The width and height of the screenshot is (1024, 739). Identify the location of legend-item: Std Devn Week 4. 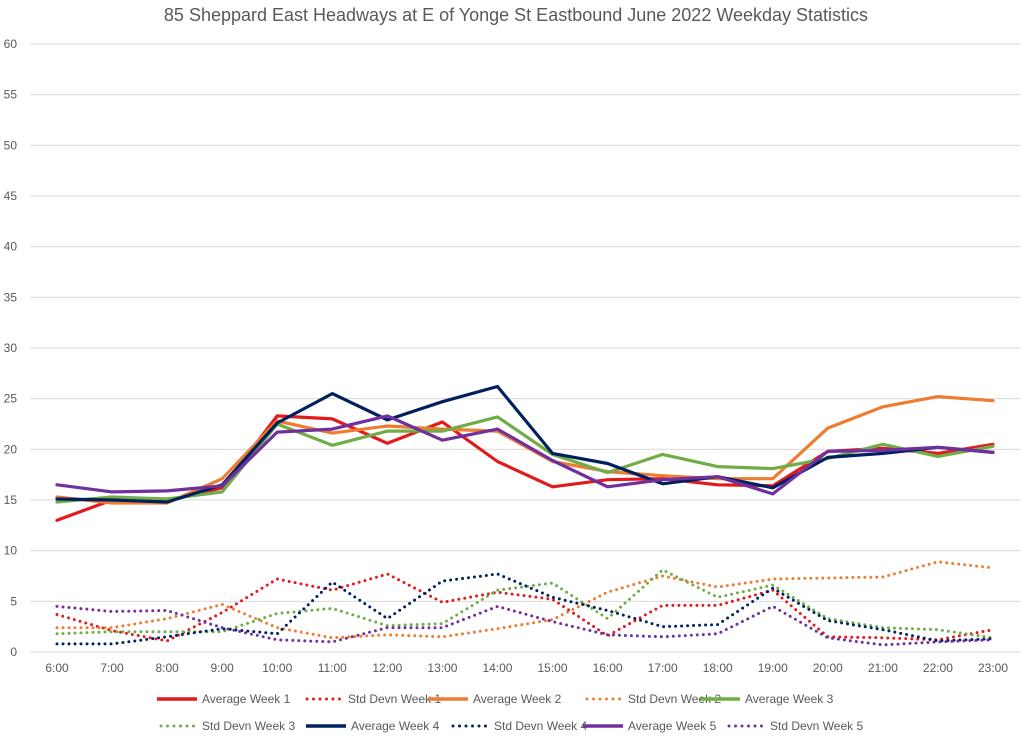
(519, 726).